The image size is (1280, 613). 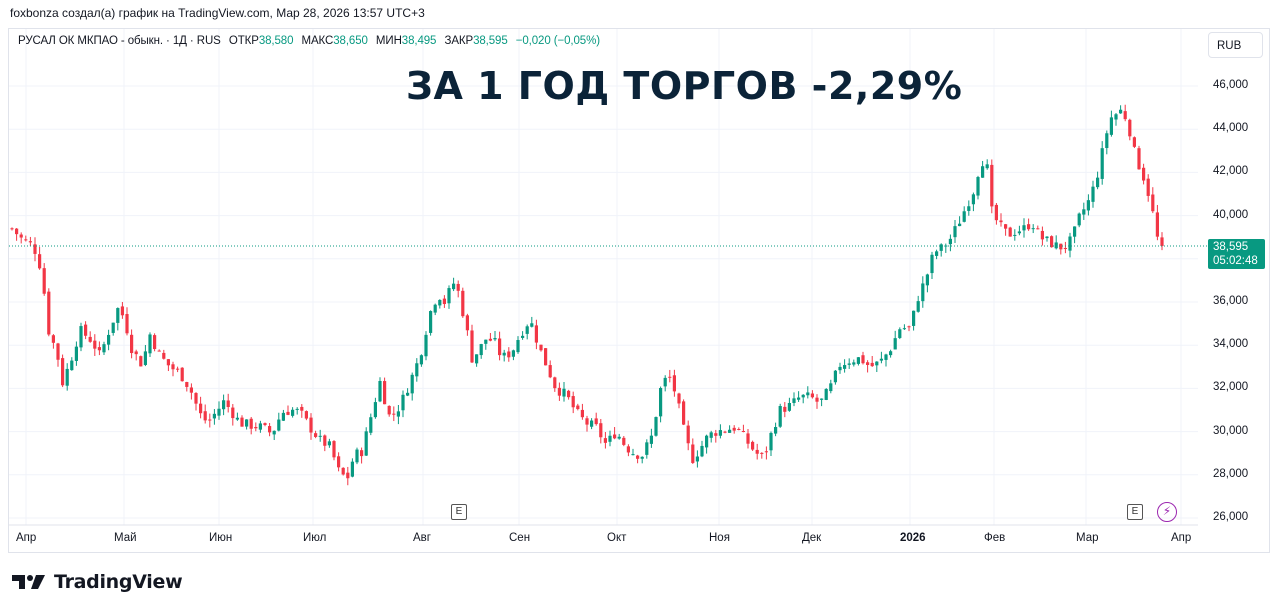 I want to click on time-tick-label: Дек, so click(x=812, y=538).